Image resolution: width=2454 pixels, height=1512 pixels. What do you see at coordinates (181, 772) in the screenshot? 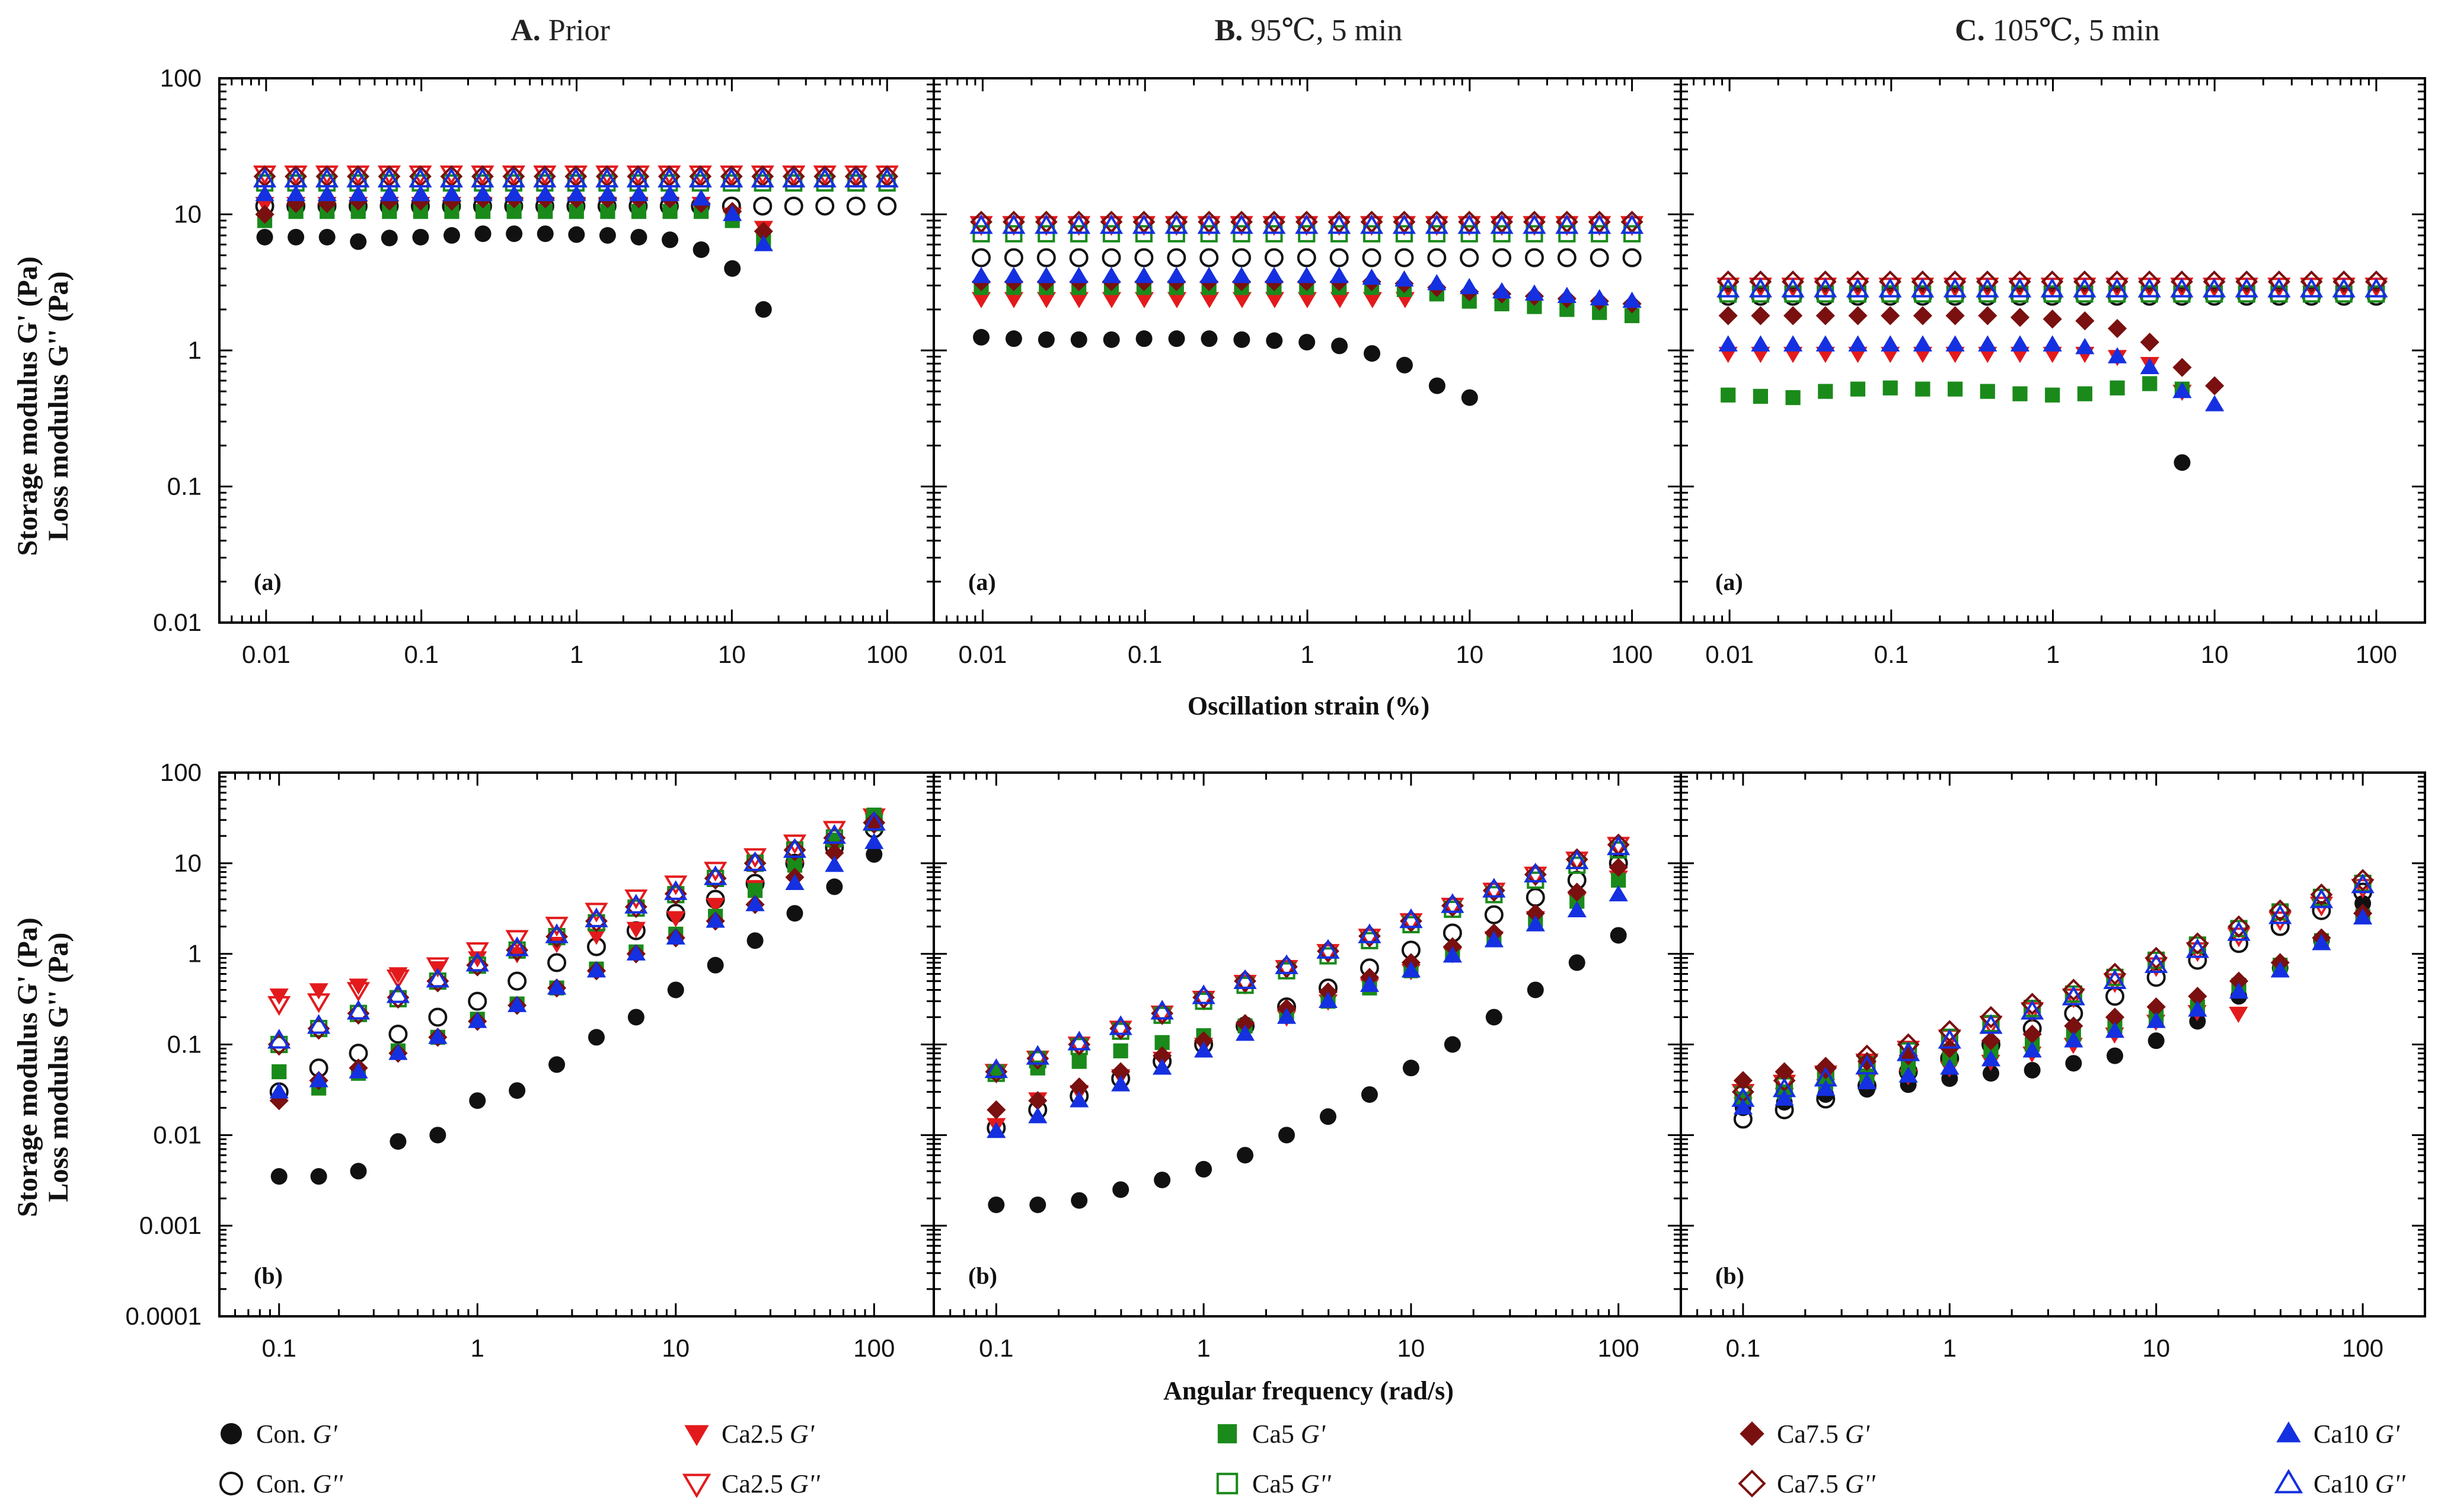
I see `y-tick-label: 100` at bounding box center [181, 772].